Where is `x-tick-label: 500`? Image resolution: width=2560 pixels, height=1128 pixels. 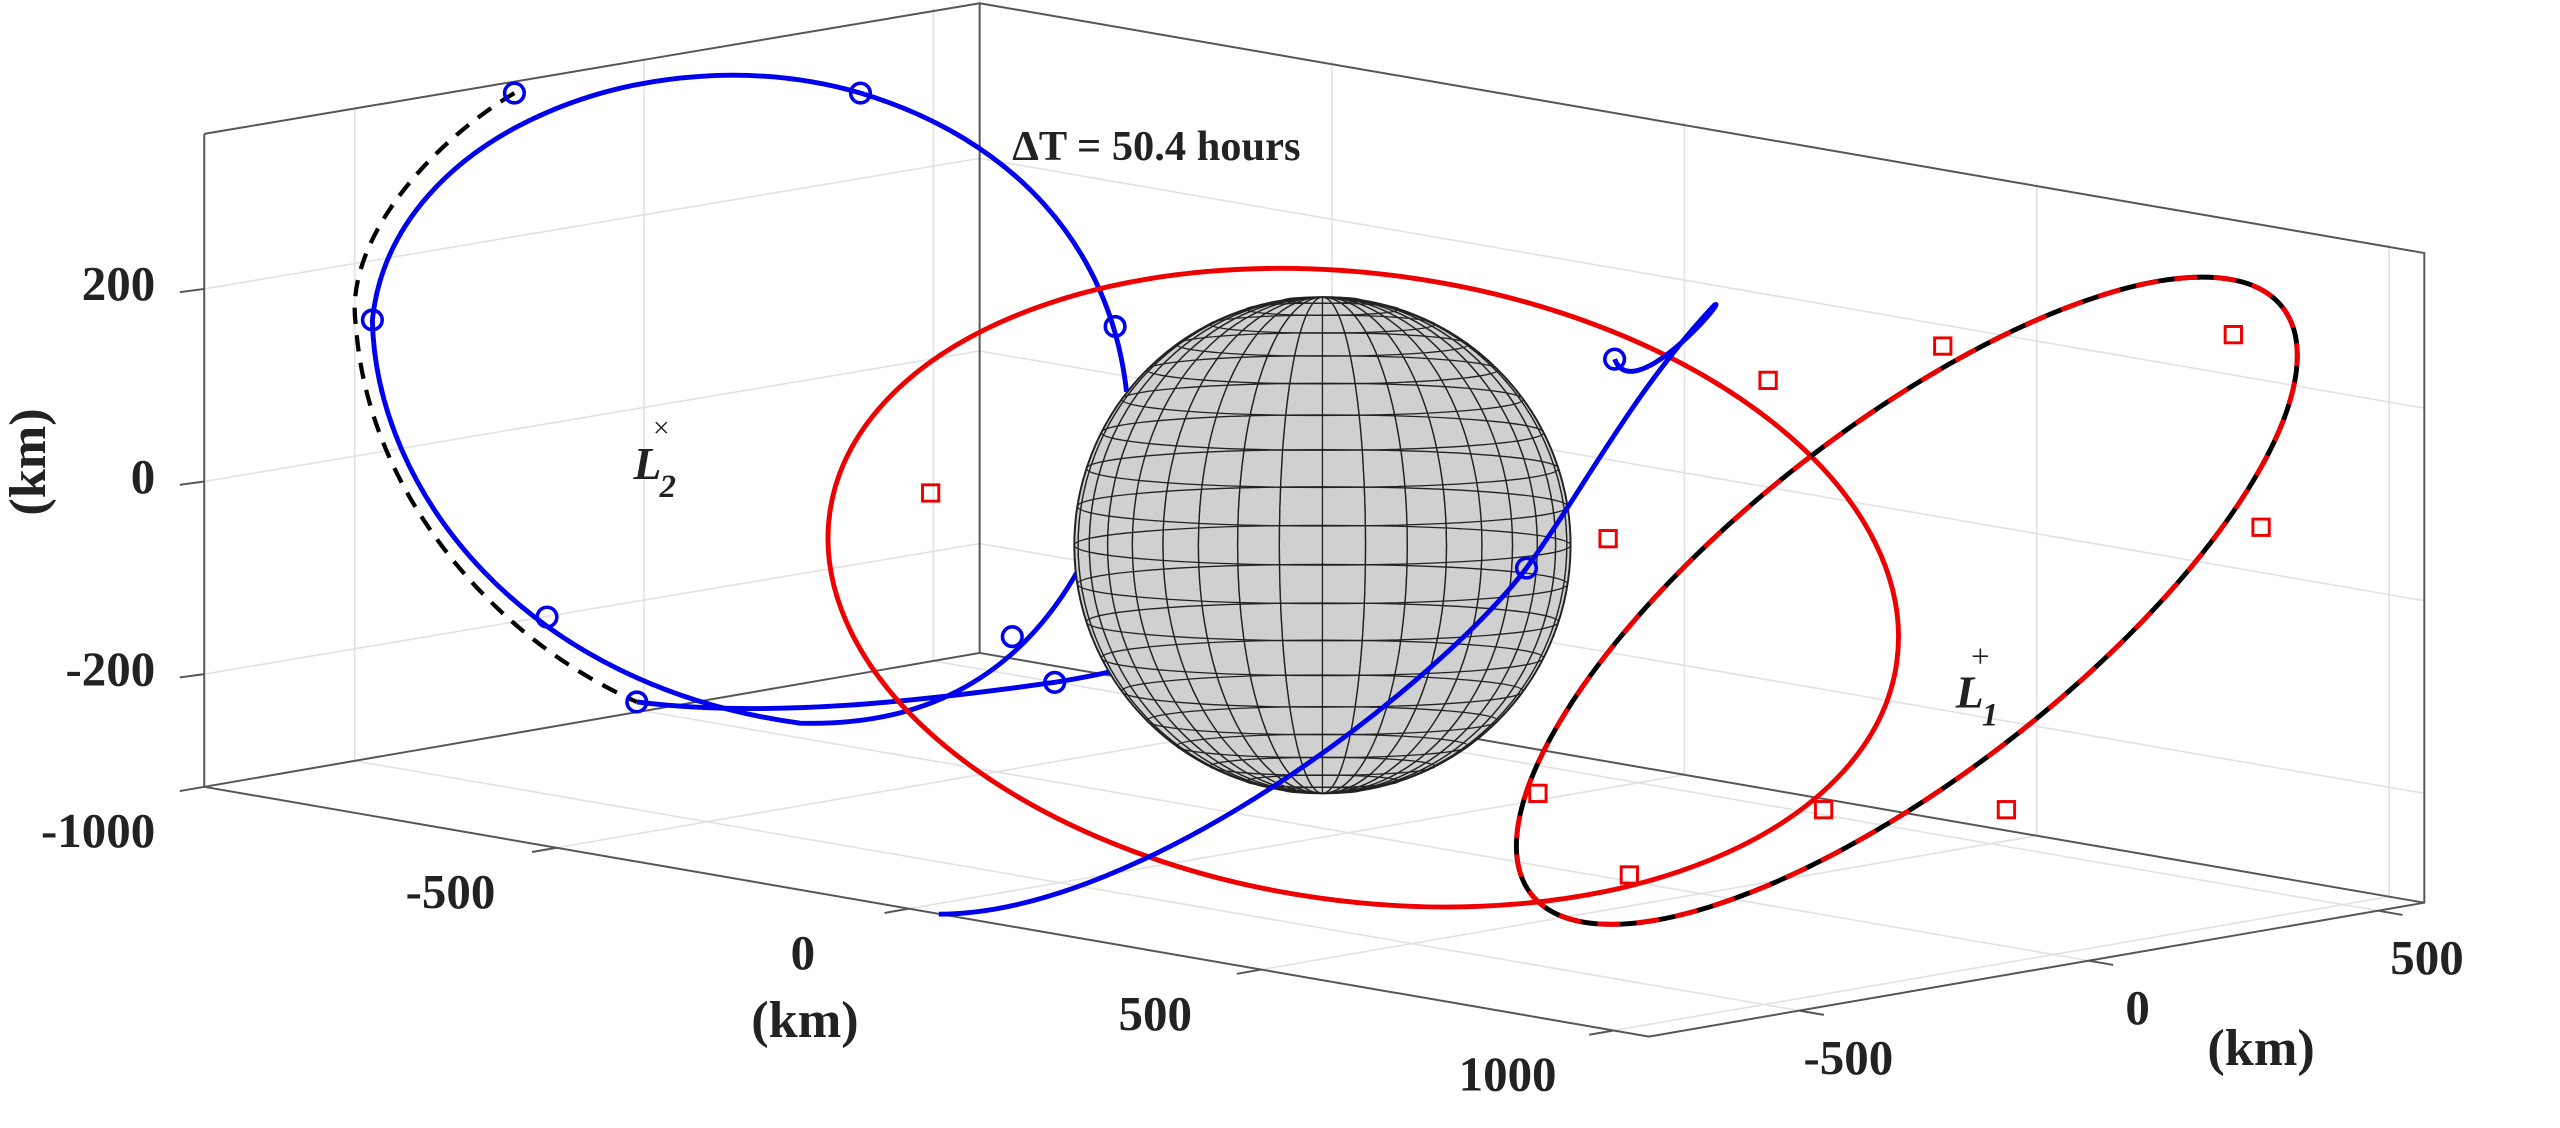 x-tick-label: 500 is located at coordinates (1154, 1013).